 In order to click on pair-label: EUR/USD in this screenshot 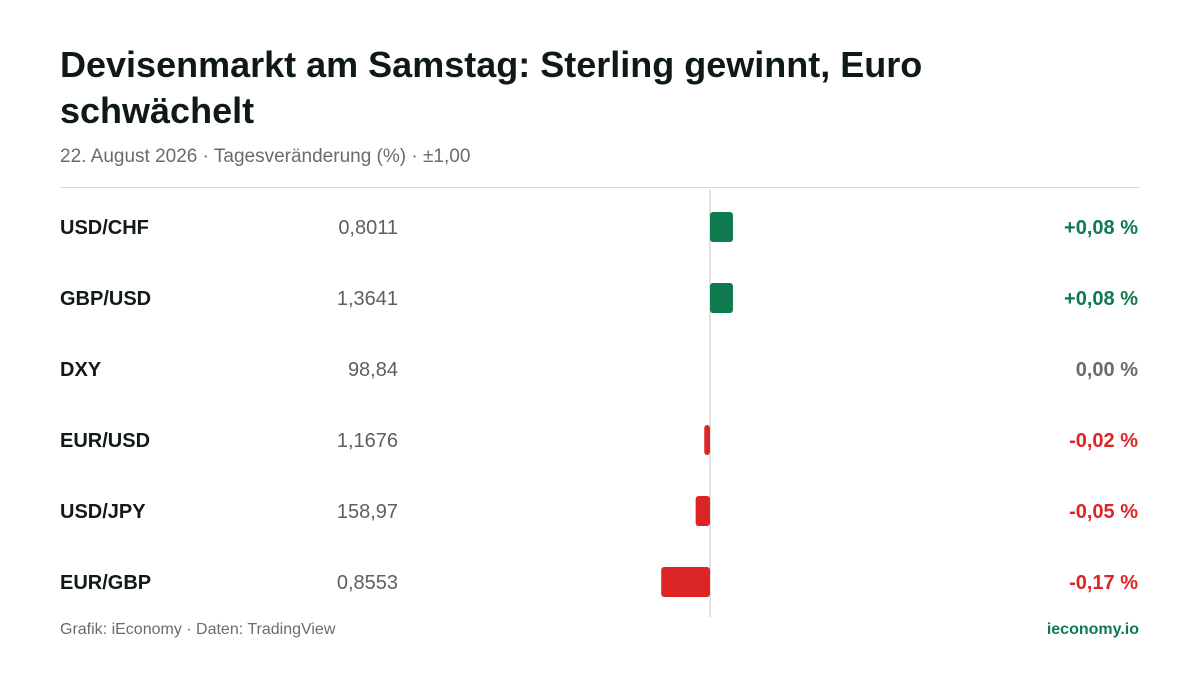, I will do `click(105, 441)`.